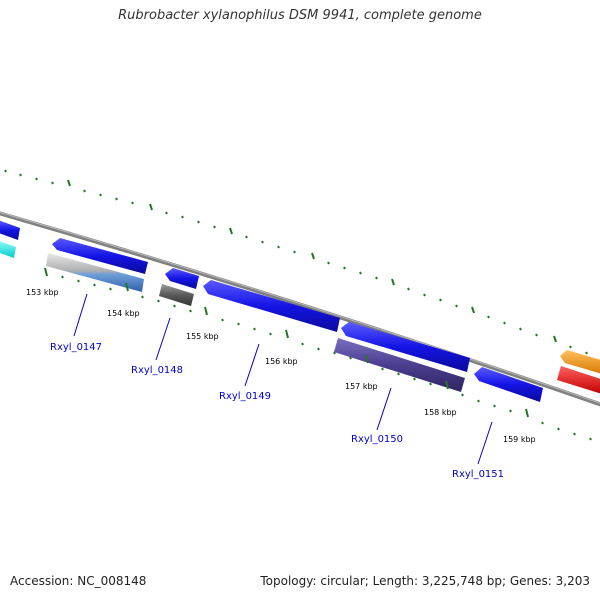 This screenshot has width=600, height=600. I want to click on gene-label: Rxyl_0147, so click(76, 347).